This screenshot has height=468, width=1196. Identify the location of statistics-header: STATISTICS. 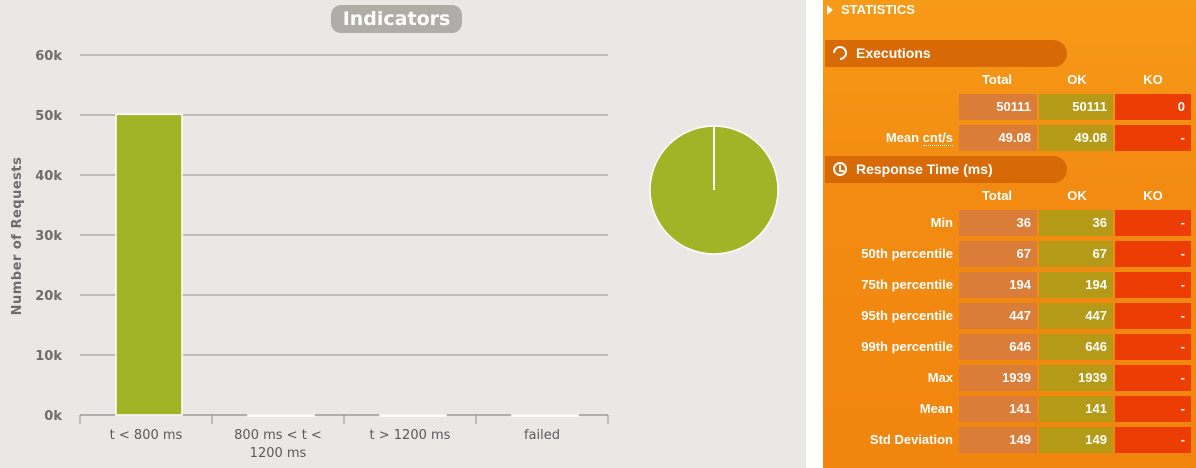
(871, 10).